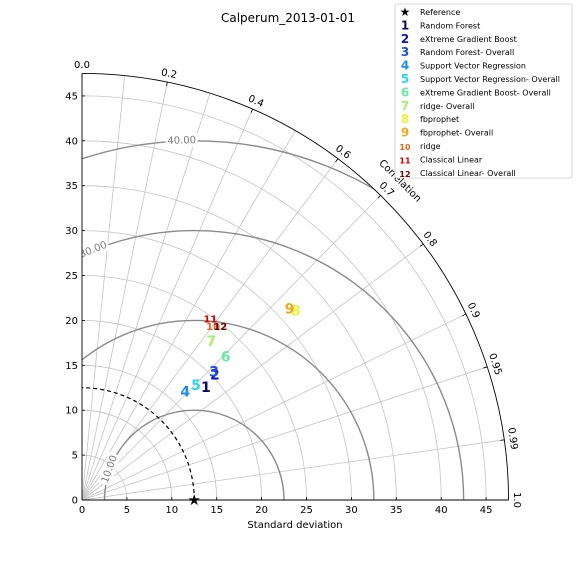 Image resolution: width=576 pixels, height=576 pixels. Describe the element at coordinates (473, 66) in the screenshot. I see `legend-entry-label: Support Vector Regression` at that location.